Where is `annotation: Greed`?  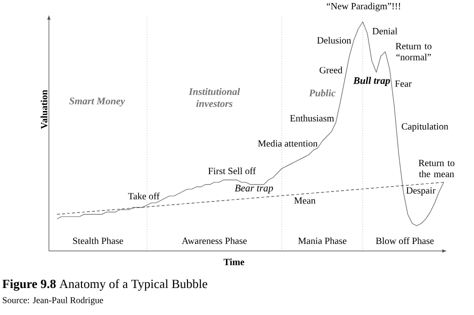 annotation: Greed is located at coordinates (331, 70).